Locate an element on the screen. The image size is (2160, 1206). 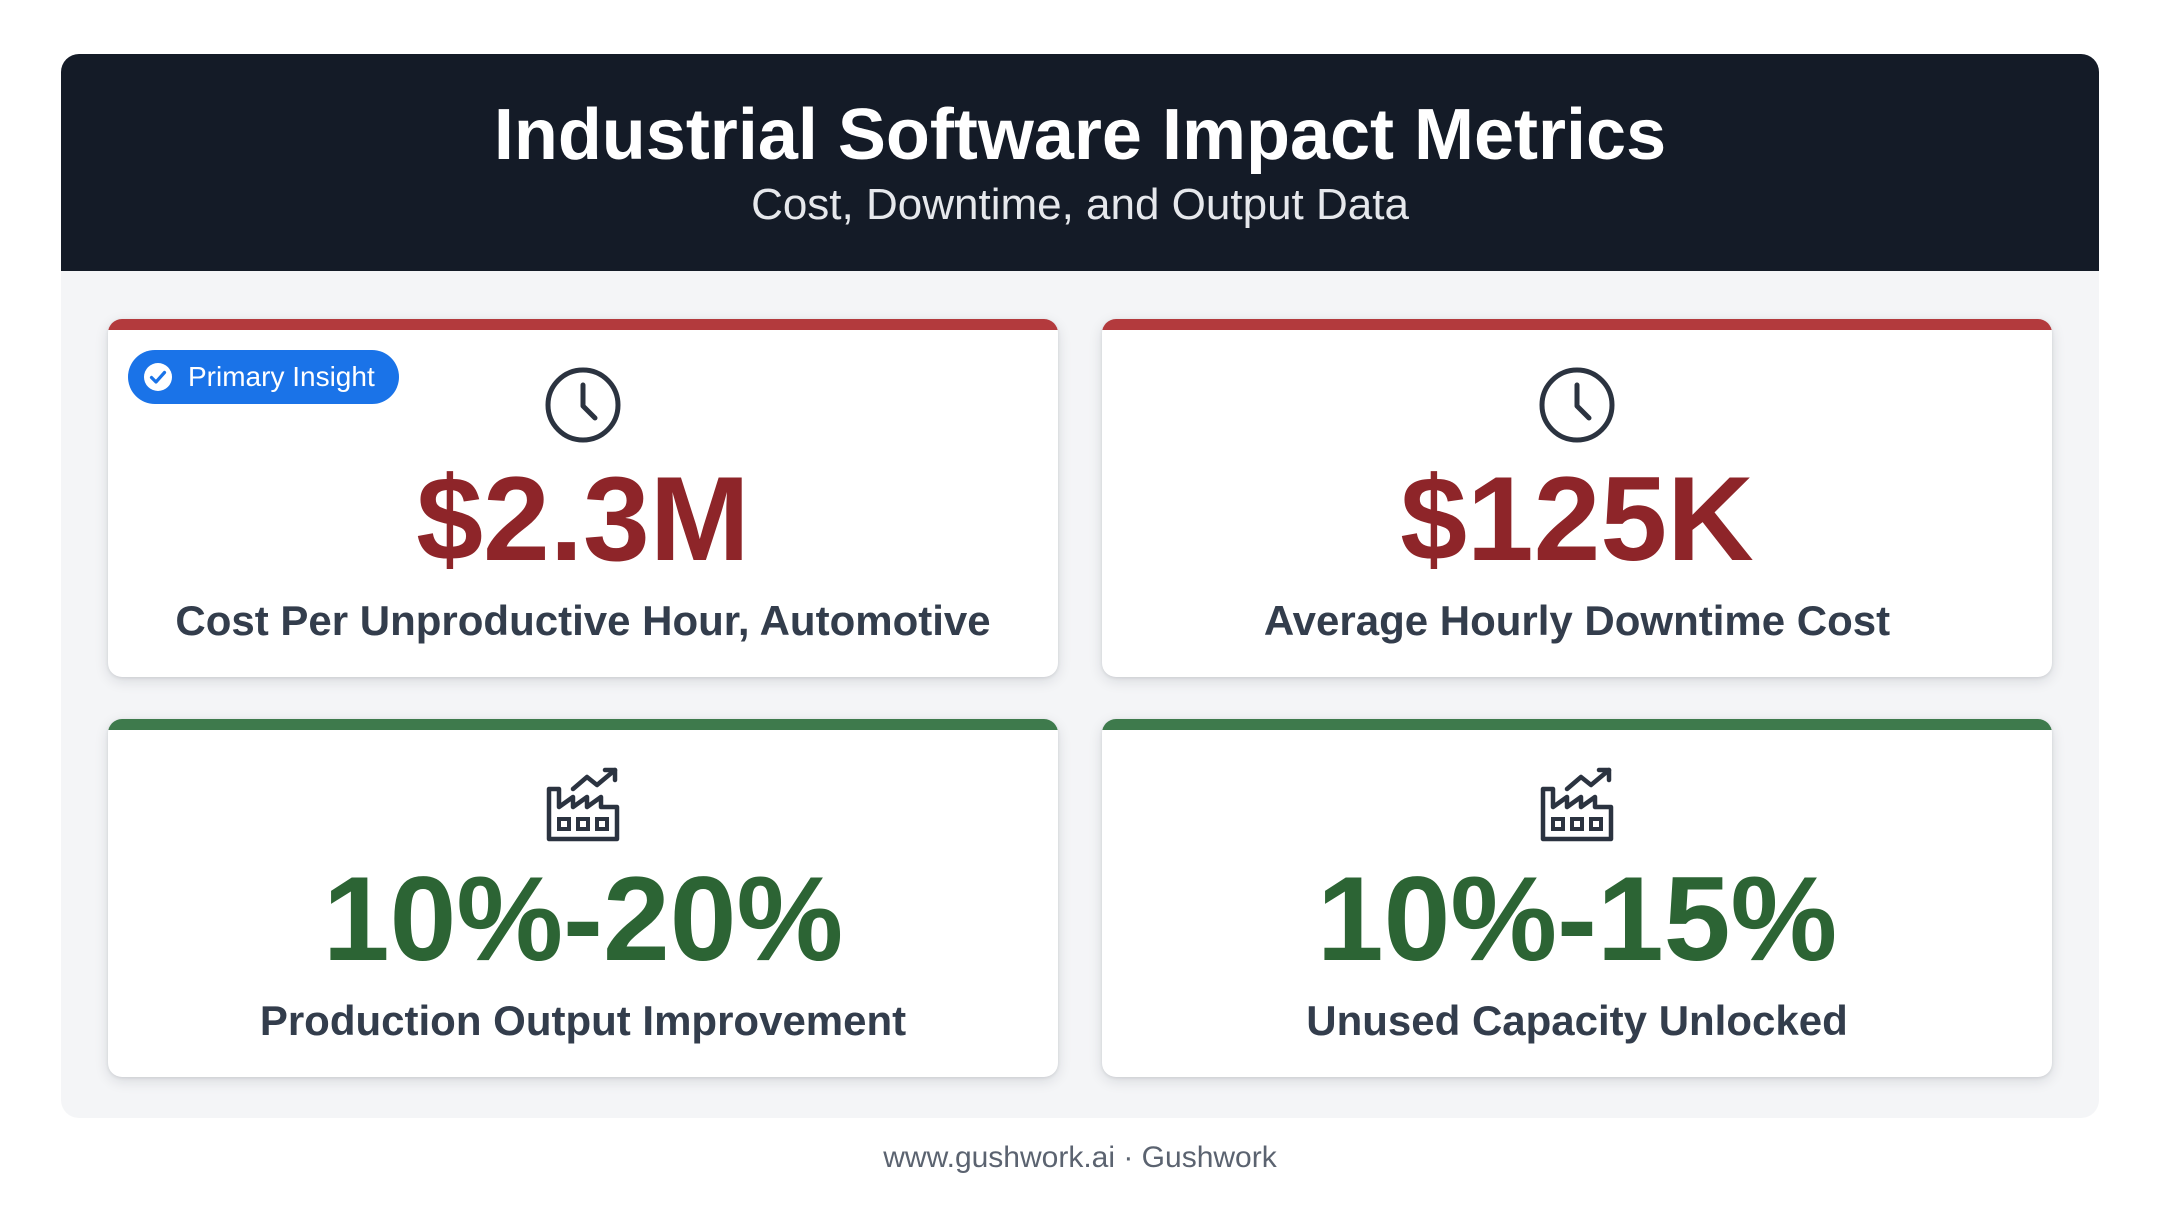
metric-card-output-improvement: 10%-20% Production Output Improvement is located at coordinates (583, 898).